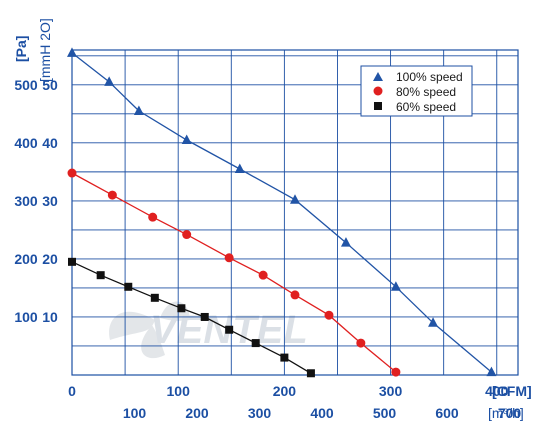 Image resolution: width=537 pixels, height=422 pixels. I want to click on x-tick-m3h: 100, so click(135, 413).